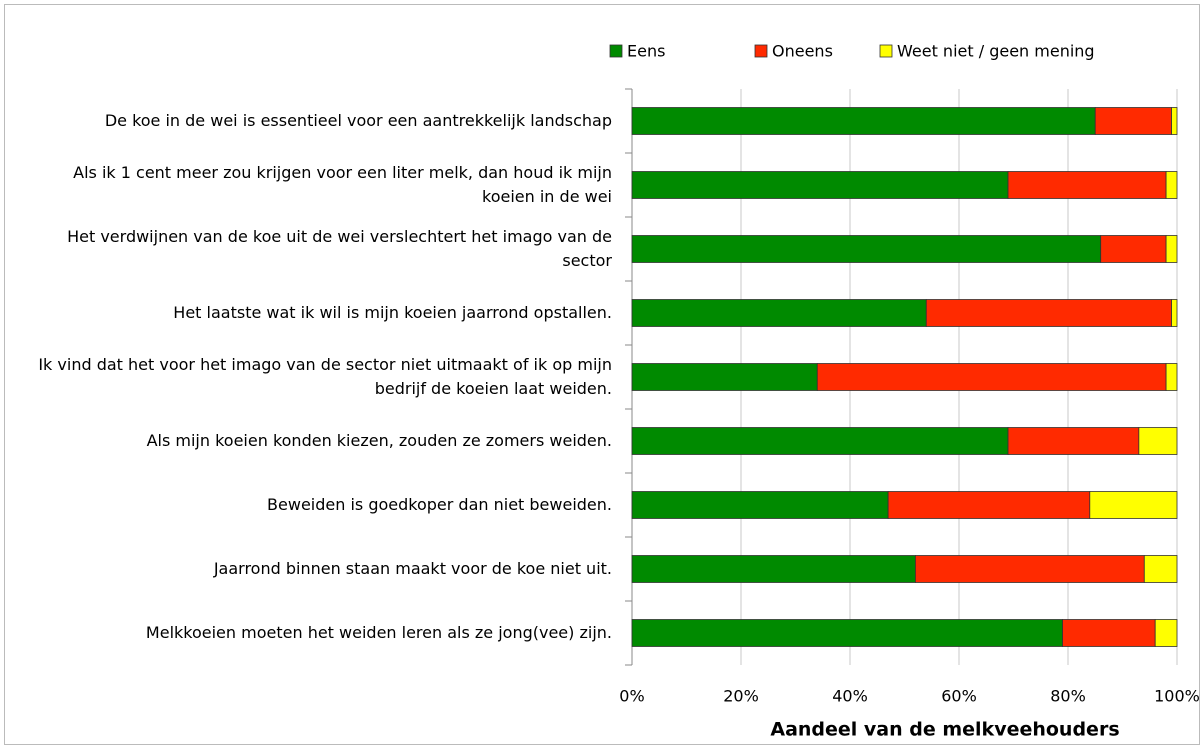  What do you see at coordinates (802, 51) in the screenshot?
I see `legend-label: Oneens` at bounding box center [802, 51].